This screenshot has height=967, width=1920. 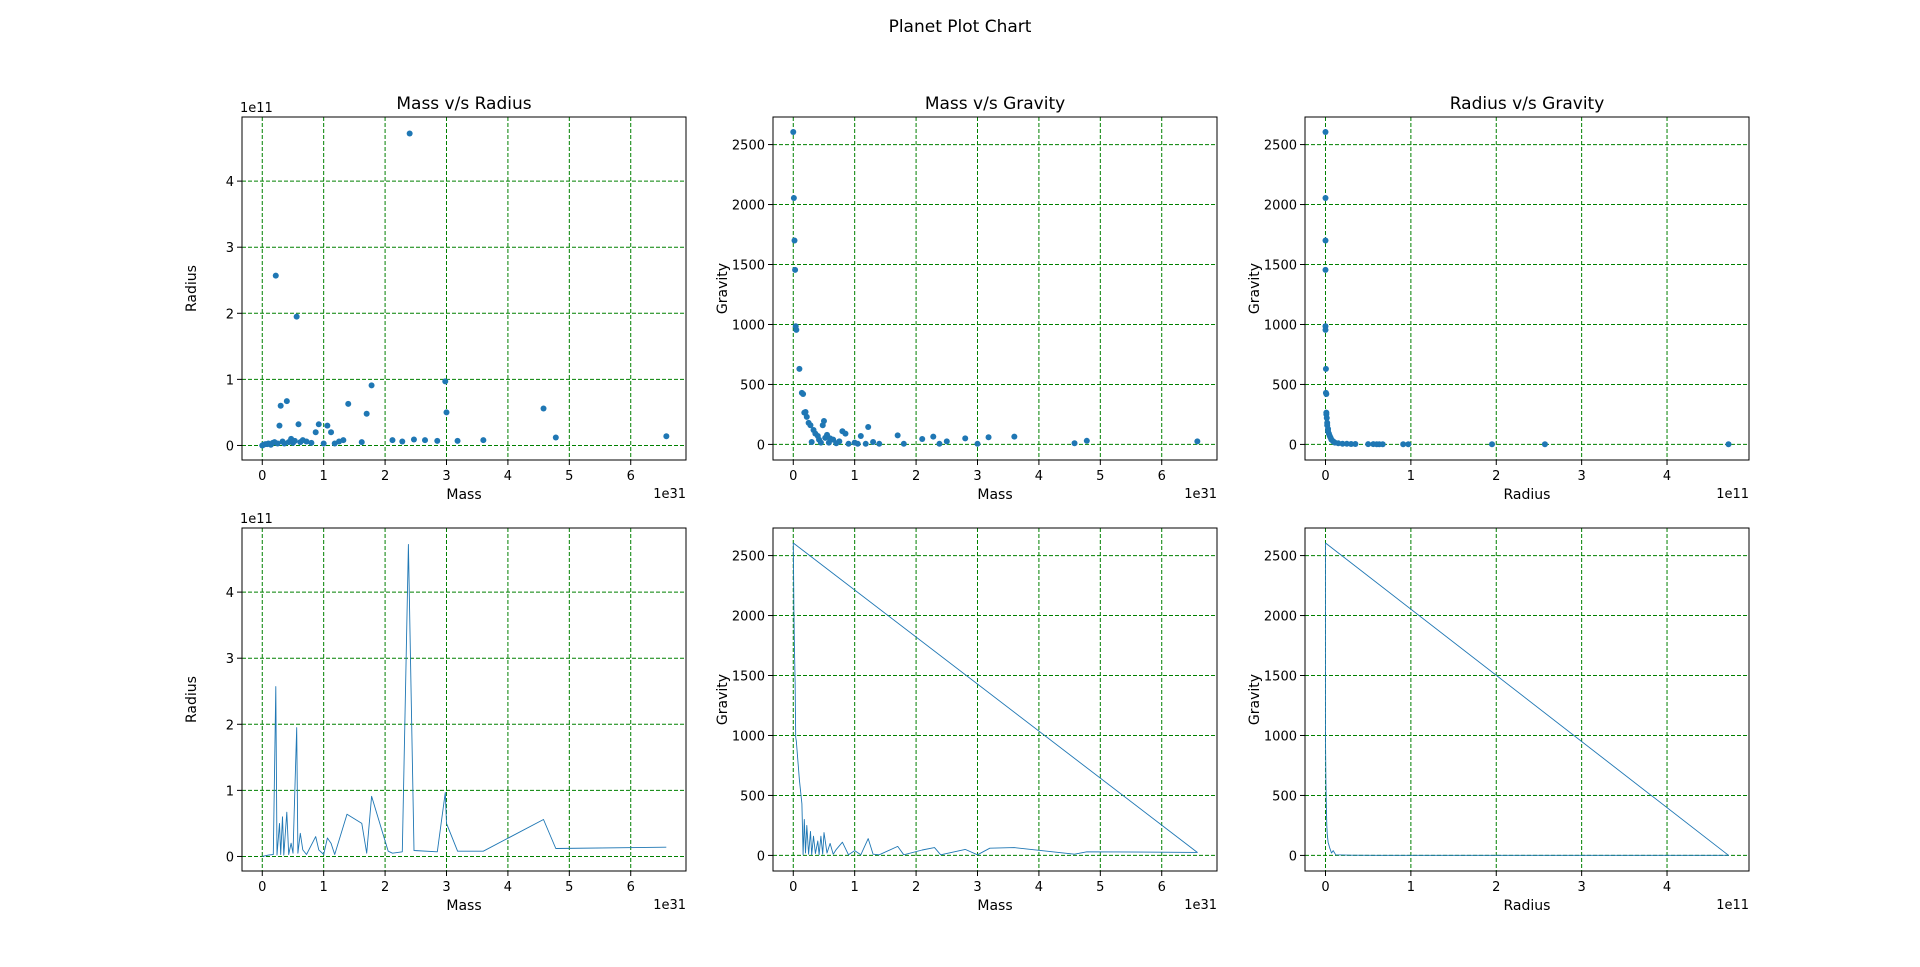 I want to click on y-axis-label: Gravity, so click(x=723, y=699).